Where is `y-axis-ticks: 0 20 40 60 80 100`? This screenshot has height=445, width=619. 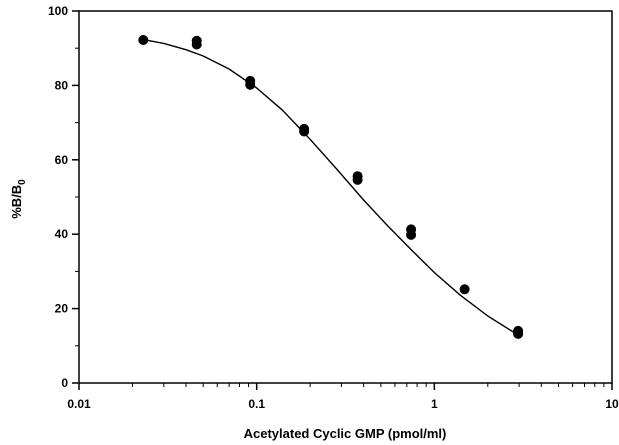 y-axis-ticks: 0 20 40 60 80 100 is located at coordinates (63, 197).